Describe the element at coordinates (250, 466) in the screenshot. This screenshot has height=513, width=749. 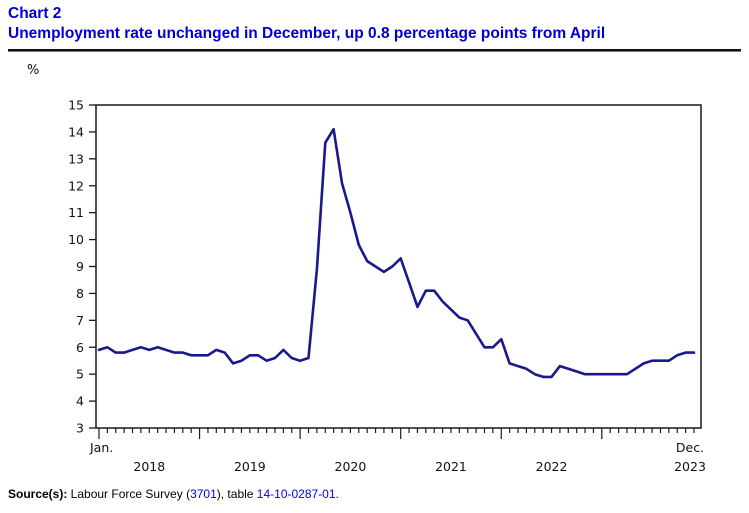
I see `x-axis-year-label: 2019` at that location.